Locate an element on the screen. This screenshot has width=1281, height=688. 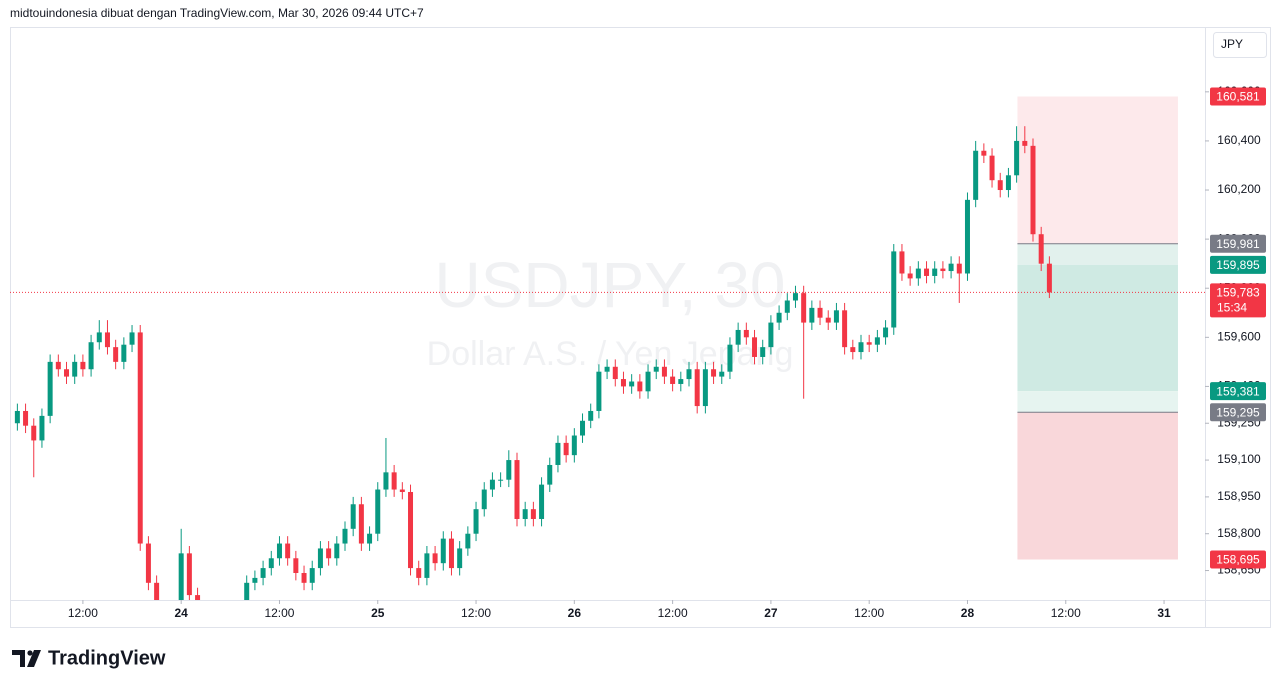
watermark: USDJPY, 30 is located at coordinates (610, 285).